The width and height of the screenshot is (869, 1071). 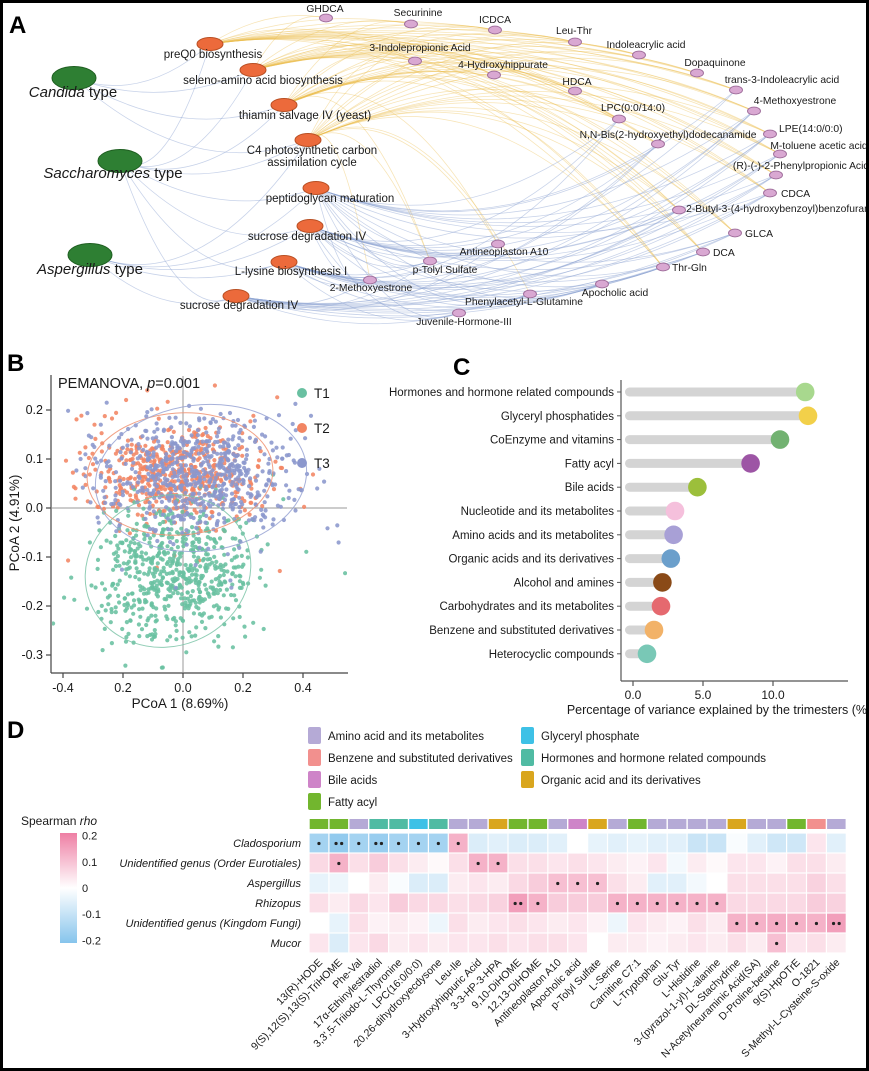 I want to click on fungal-type-label: Candida type, so click(x=73, y=92).